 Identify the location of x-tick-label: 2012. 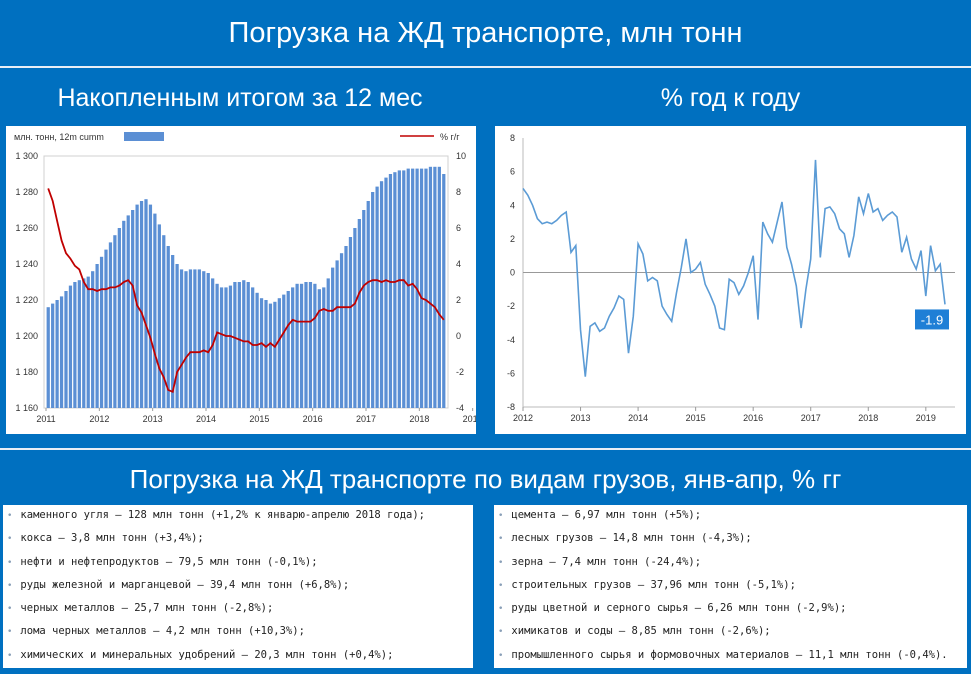
(523, 418).